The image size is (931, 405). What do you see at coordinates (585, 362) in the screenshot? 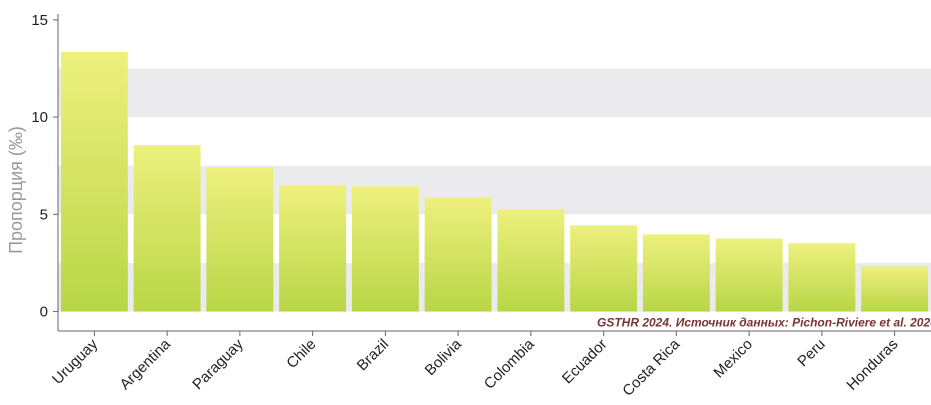
I see `x-tick-label: Ecuador` at bounding box center [585, 362].